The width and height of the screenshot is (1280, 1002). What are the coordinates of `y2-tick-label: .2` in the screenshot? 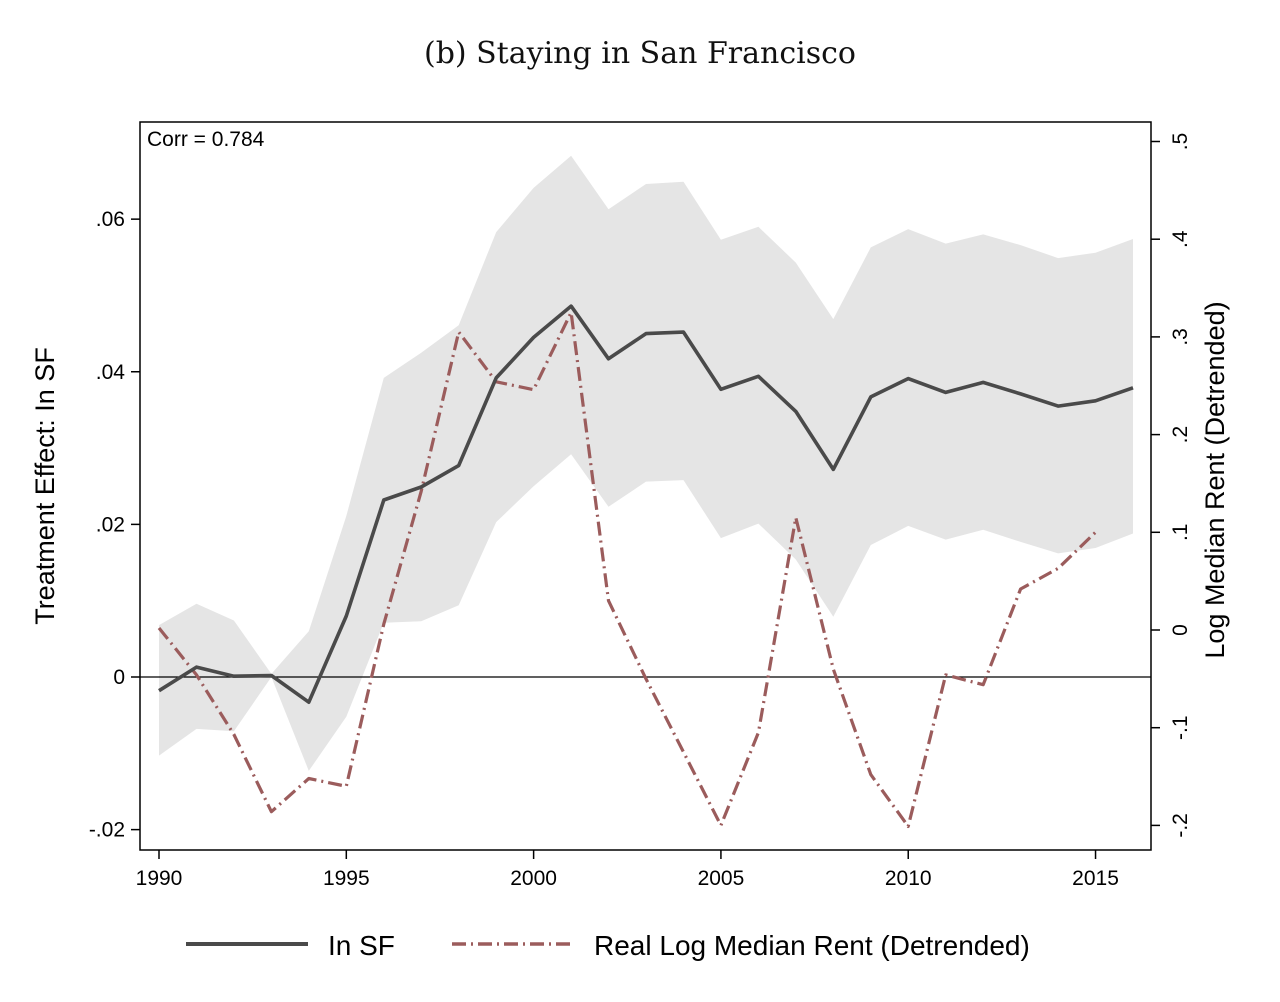 It's located at (1180, 435).